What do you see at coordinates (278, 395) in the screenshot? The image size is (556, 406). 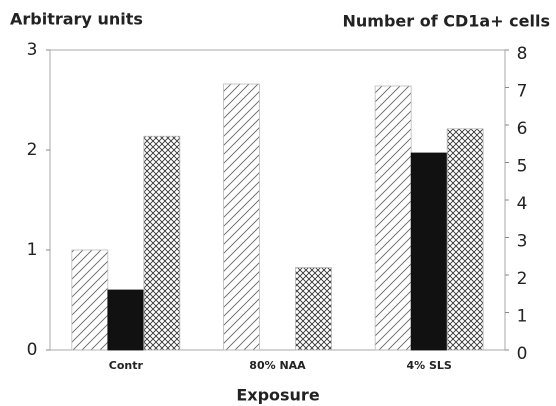 I see `x-axis-label: Exposure` at bounding box center [278, 395].